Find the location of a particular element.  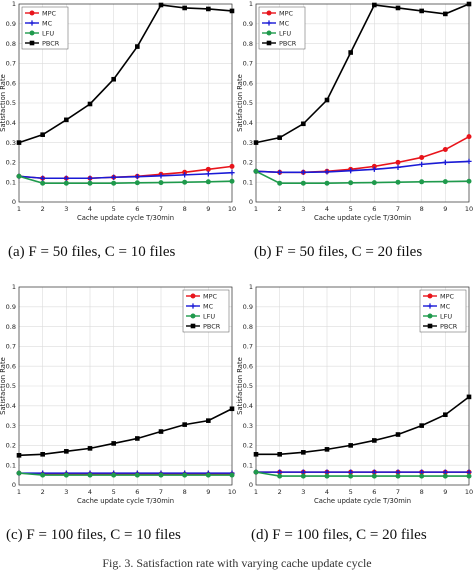

x-axis-label: Cache update cycle T/30min is located at coordinates (125, 218).